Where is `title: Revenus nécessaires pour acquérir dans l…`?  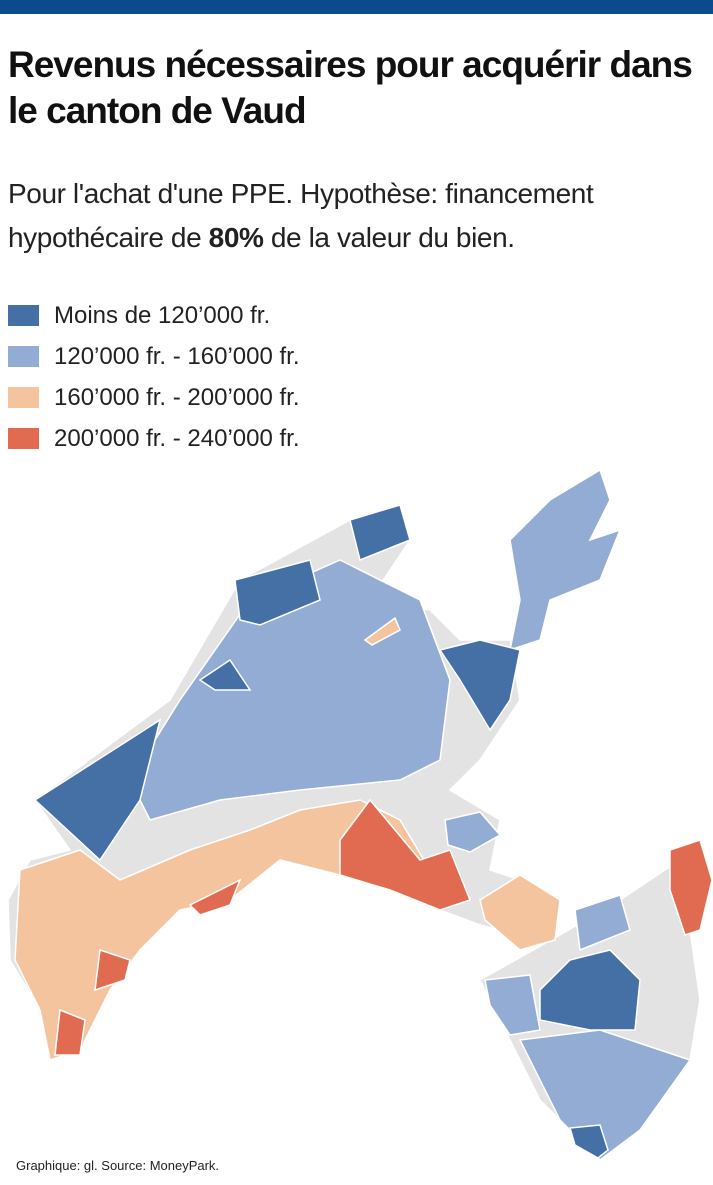 title: Revenus nécessaires pour acquérir dans l… is located at coordinates (350, 87).